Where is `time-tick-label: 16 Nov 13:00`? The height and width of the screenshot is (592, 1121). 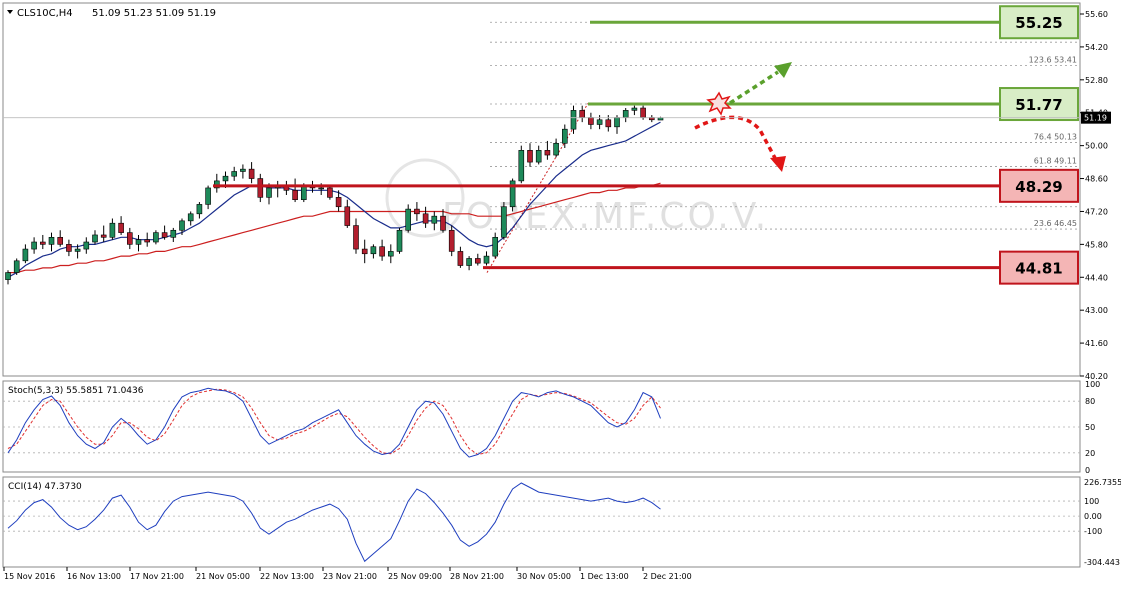
time-tick-label: 16 Nov 13:00 is located at coordinates (94, 576).